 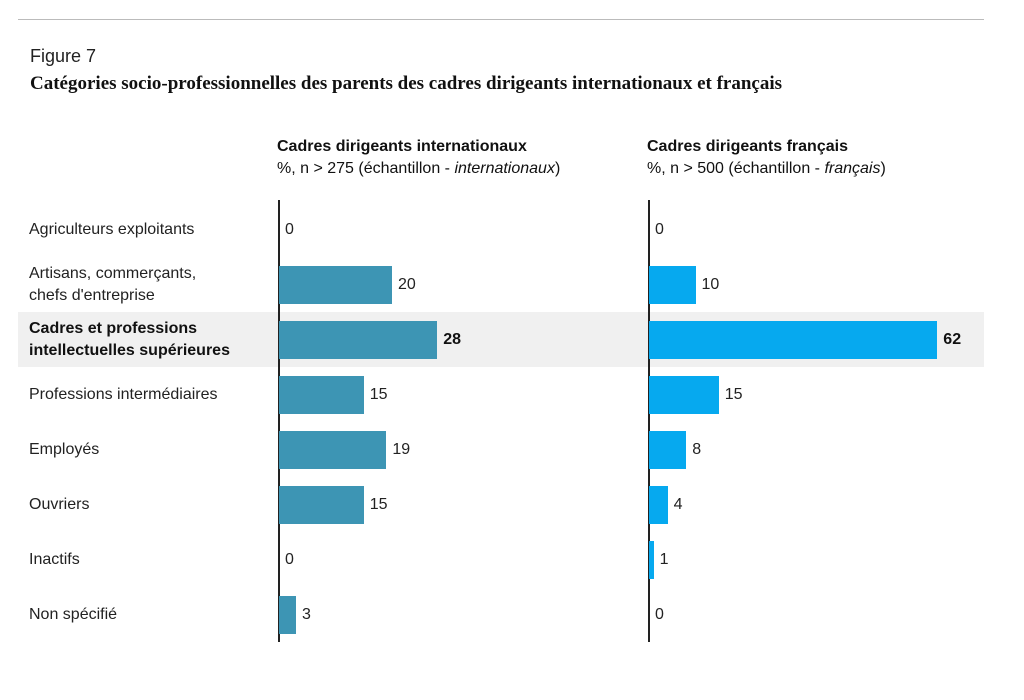 What do you see at coordinates (747, 146) in the screenshot?
I see `panel-title: Cadres dirigeants français` at bounding box center [747, 146].